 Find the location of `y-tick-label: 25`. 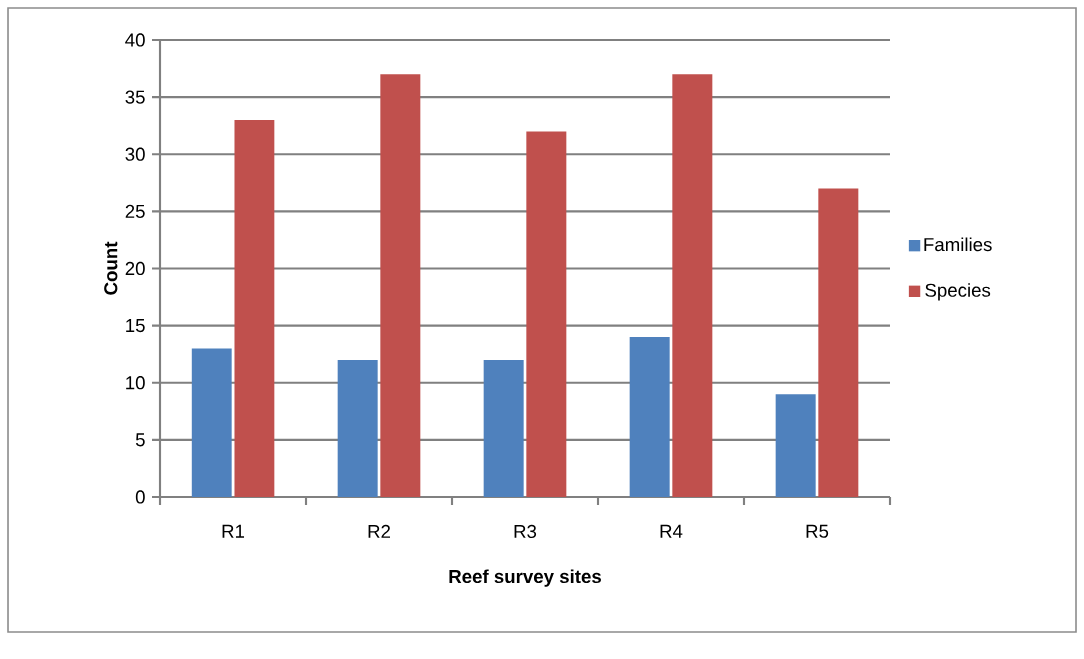

y-tick-label: 25 is located at coordinates (135, 211).